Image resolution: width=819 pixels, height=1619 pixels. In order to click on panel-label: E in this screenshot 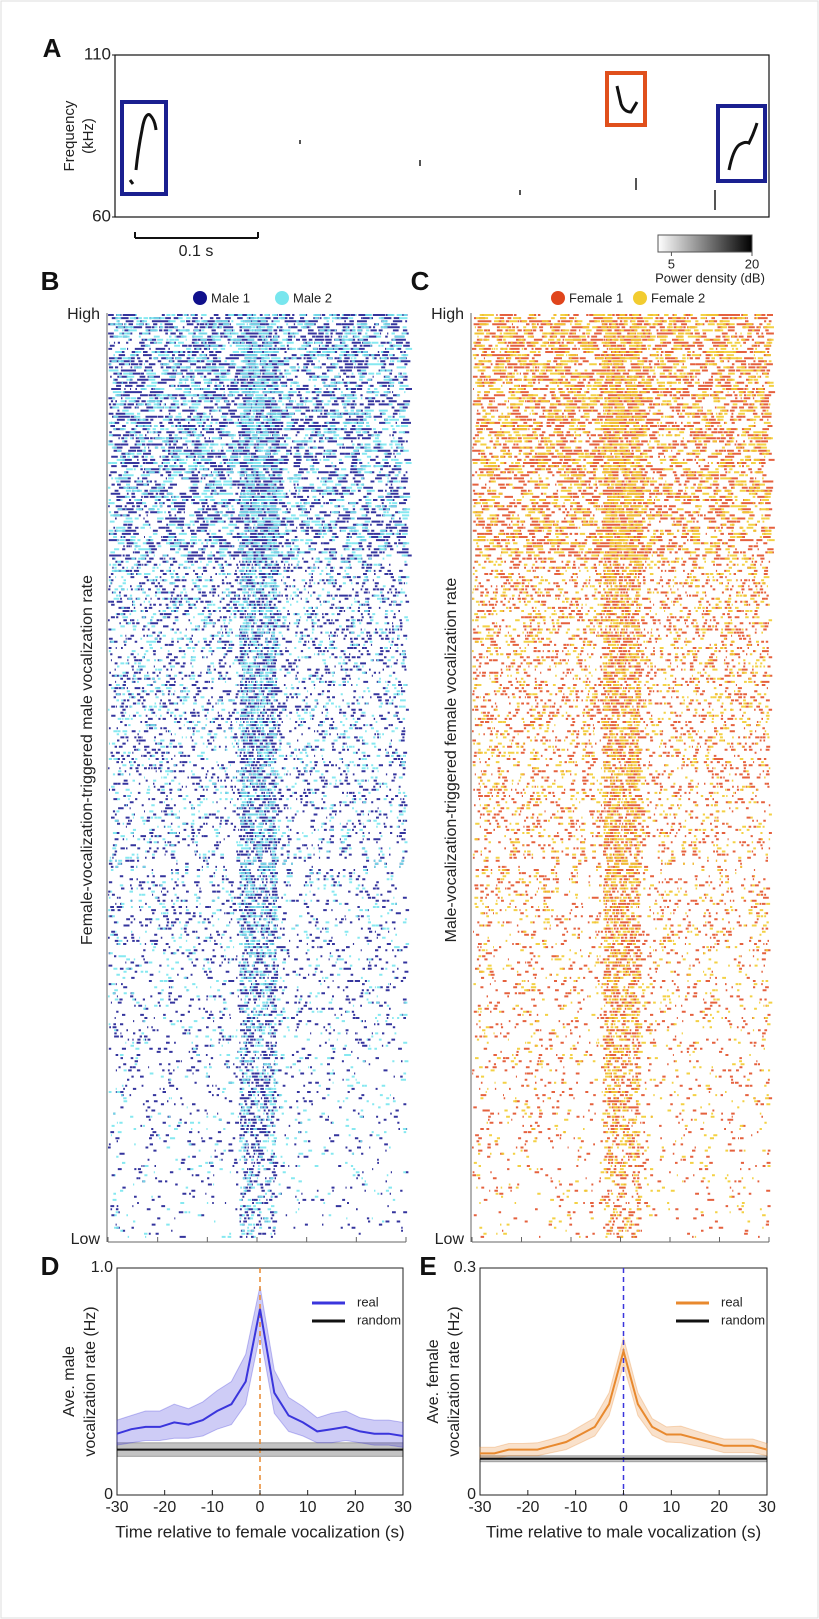, I will do `click(427, 1266)`.